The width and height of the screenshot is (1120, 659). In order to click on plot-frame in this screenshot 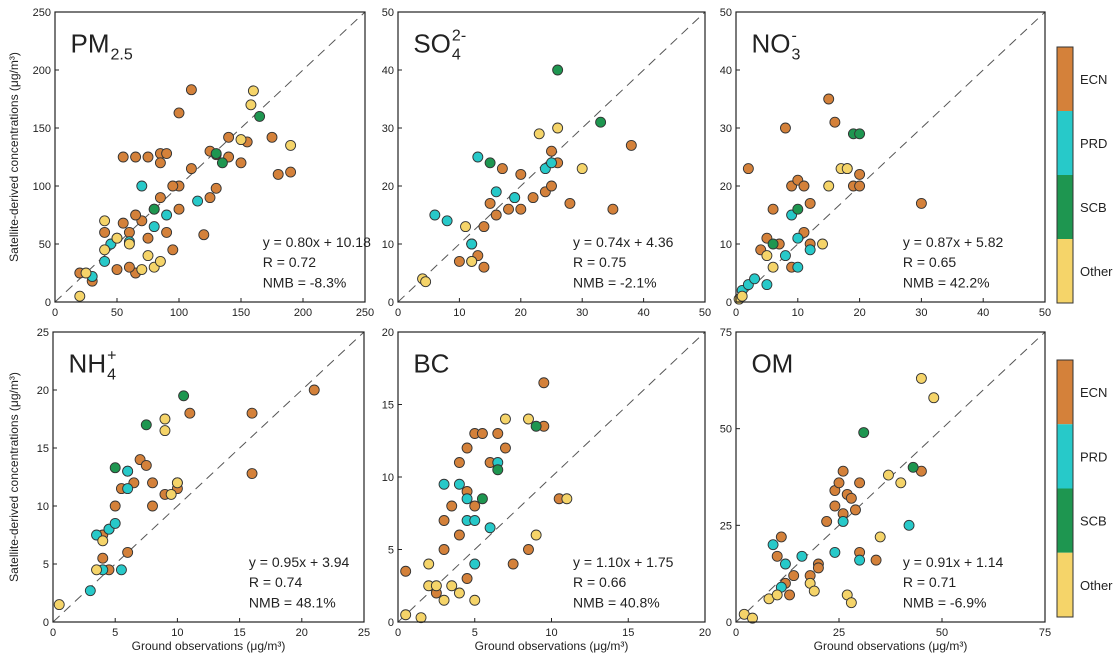, I will do `click(551, 157)`.